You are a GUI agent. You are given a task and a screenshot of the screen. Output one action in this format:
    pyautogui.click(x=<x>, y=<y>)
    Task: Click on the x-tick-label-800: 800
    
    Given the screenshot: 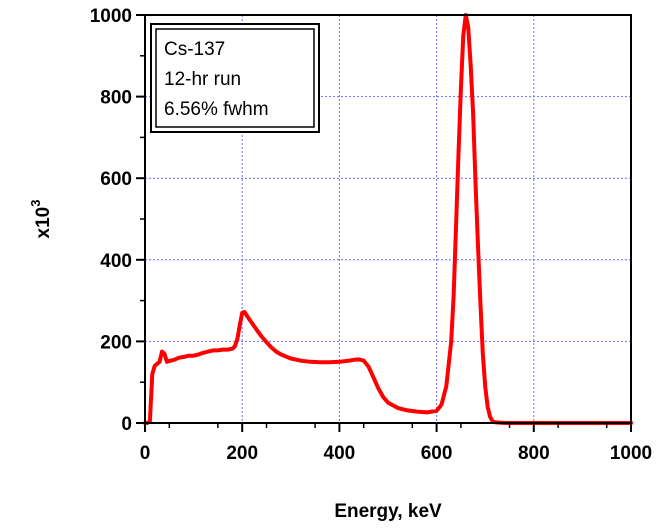 What is the action you would take?
    pyautogui.click(x=534, y=453)
    